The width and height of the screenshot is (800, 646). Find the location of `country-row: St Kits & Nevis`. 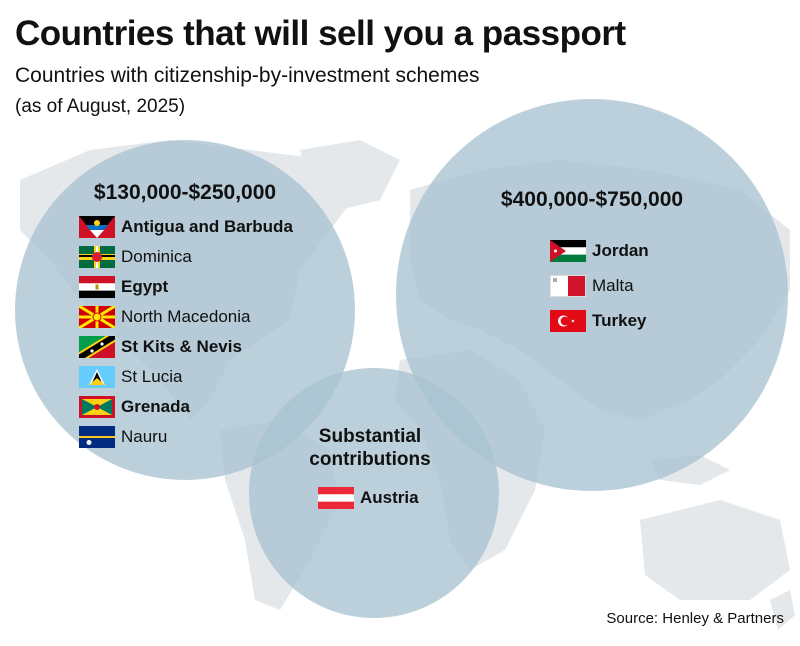

country-row: St Kits & Nevis is located at coordinates (160, 347).